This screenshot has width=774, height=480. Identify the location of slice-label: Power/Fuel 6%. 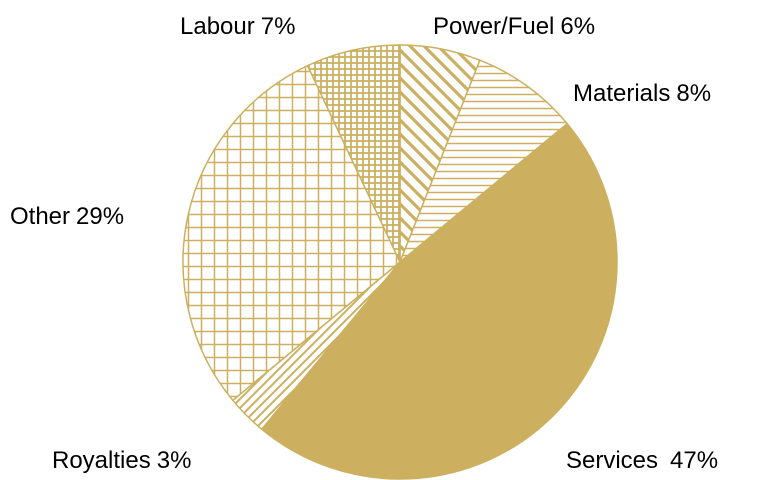
(514, 26).